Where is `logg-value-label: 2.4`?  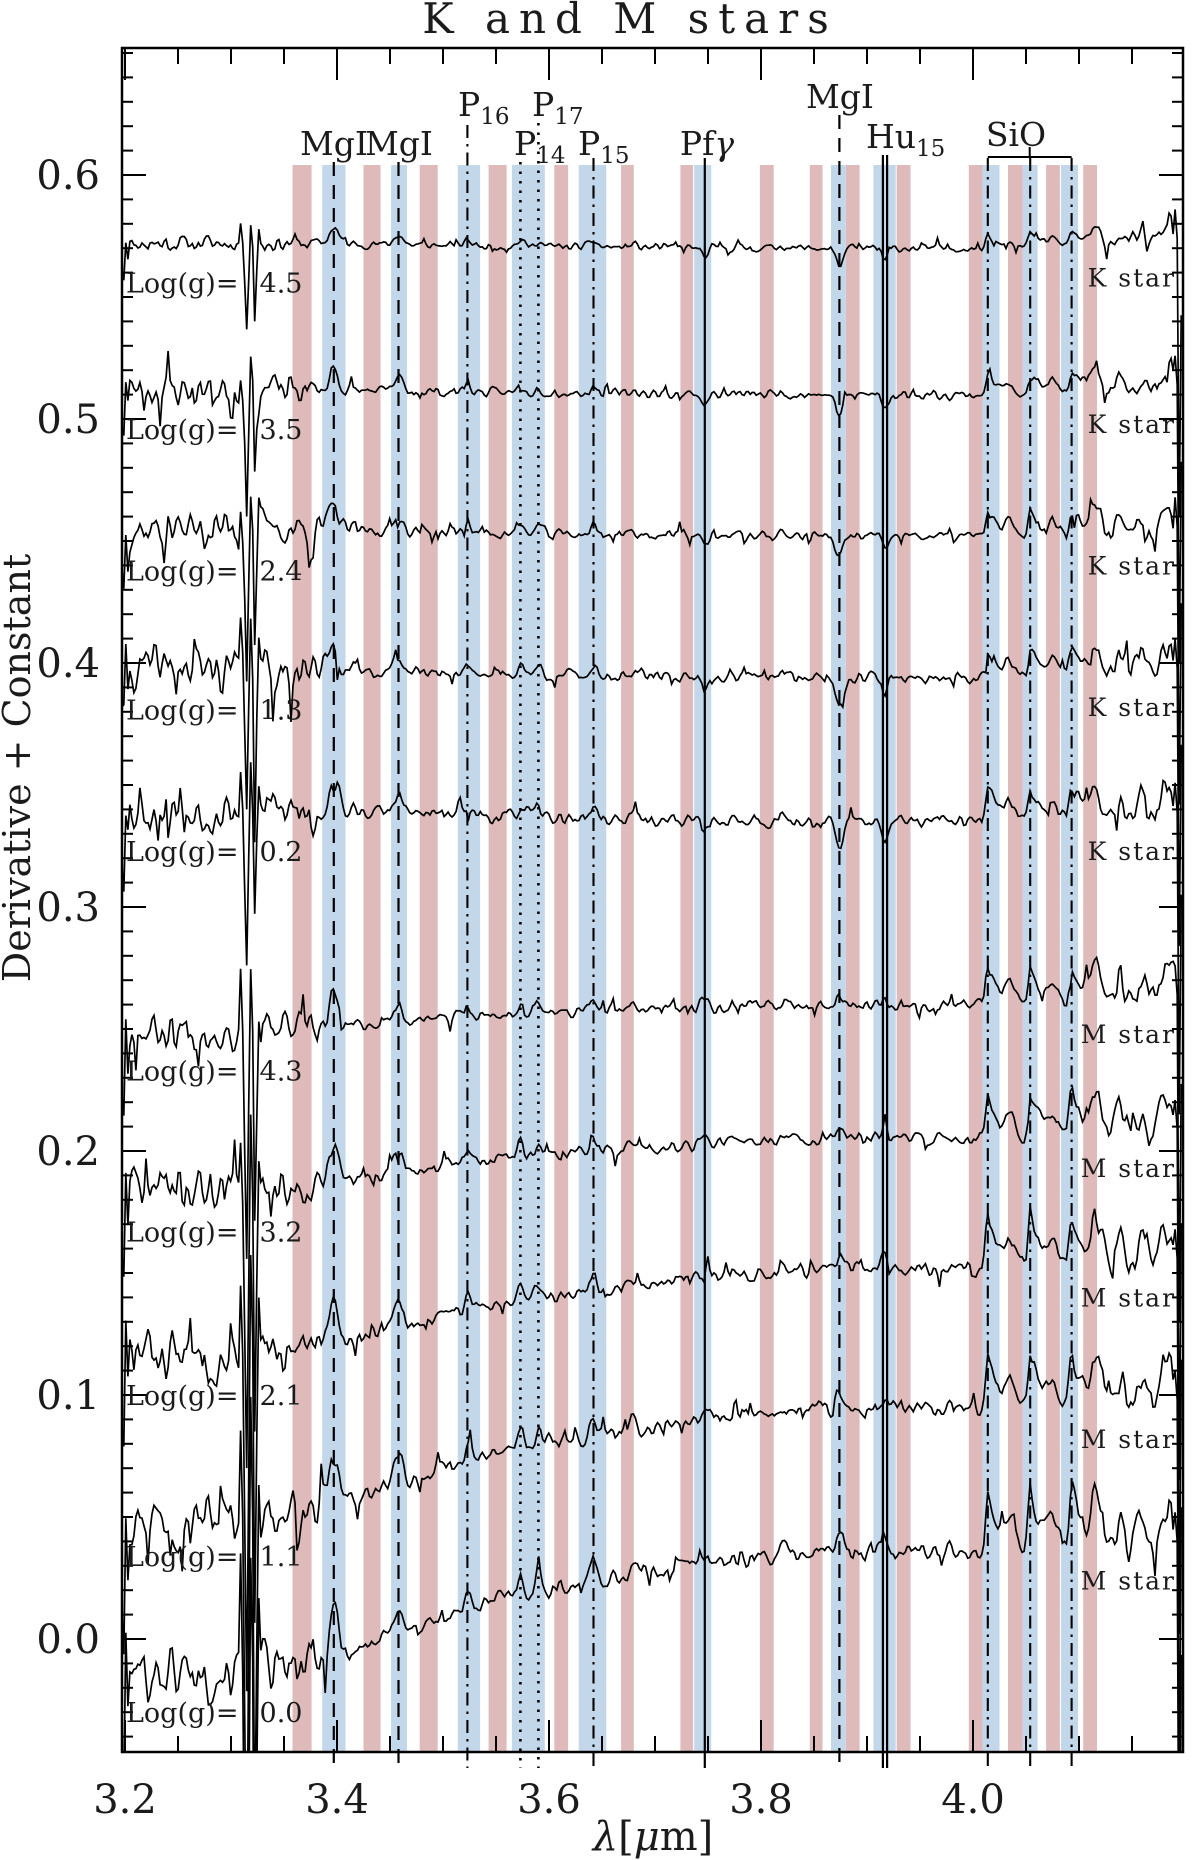
logg-value-label: 2.4 is located at coordinates (281, 571).